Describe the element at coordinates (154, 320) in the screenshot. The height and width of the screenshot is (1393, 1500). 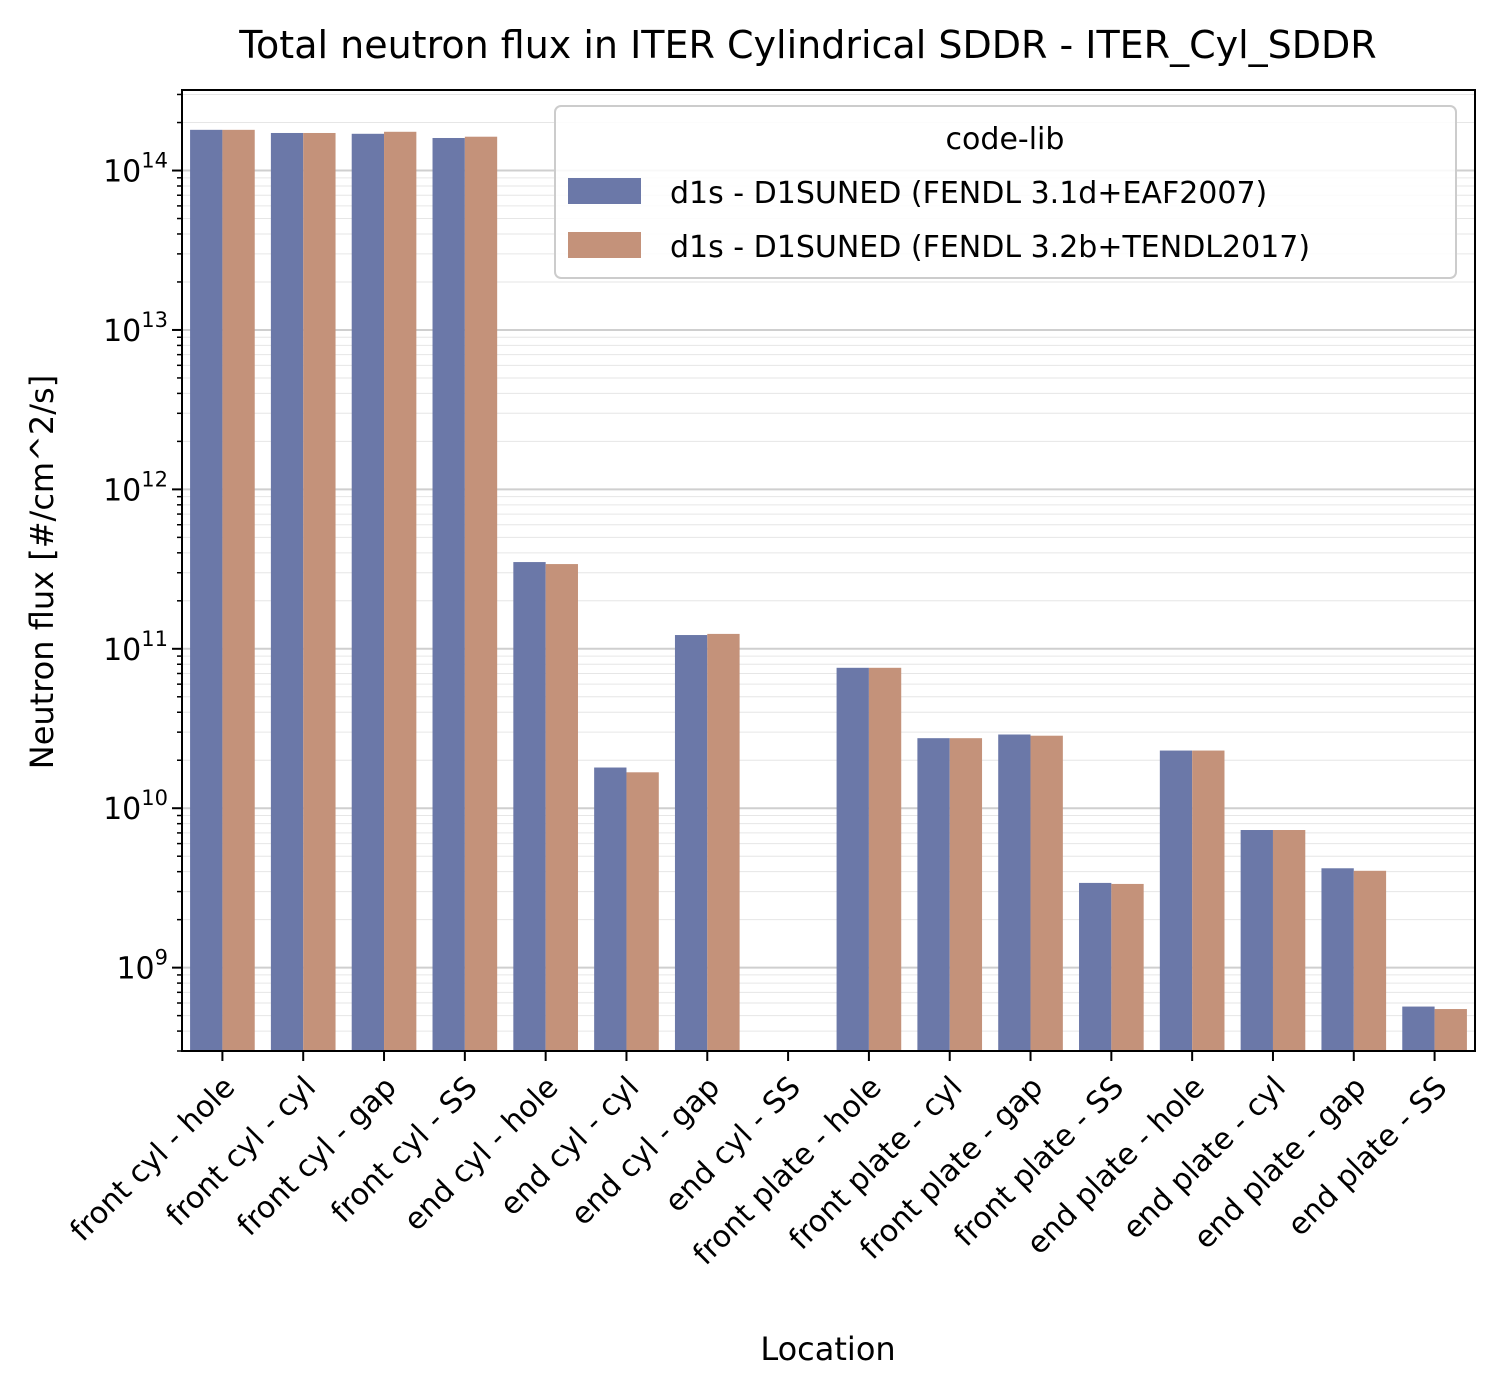
I see `y-tick-exponent: 13` at that location.